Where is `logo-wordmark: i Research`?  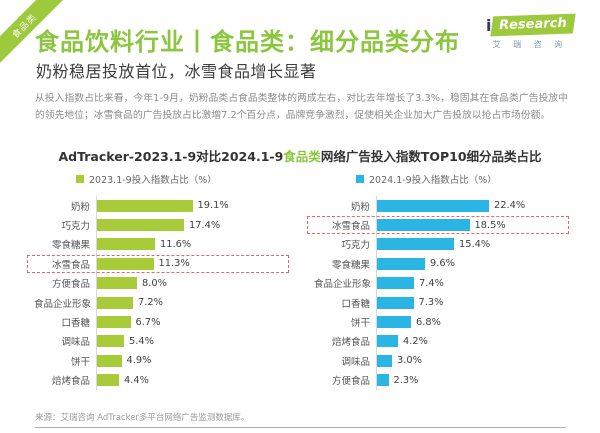
logo-wordmark: i Research is located at coordinates (530, 25).